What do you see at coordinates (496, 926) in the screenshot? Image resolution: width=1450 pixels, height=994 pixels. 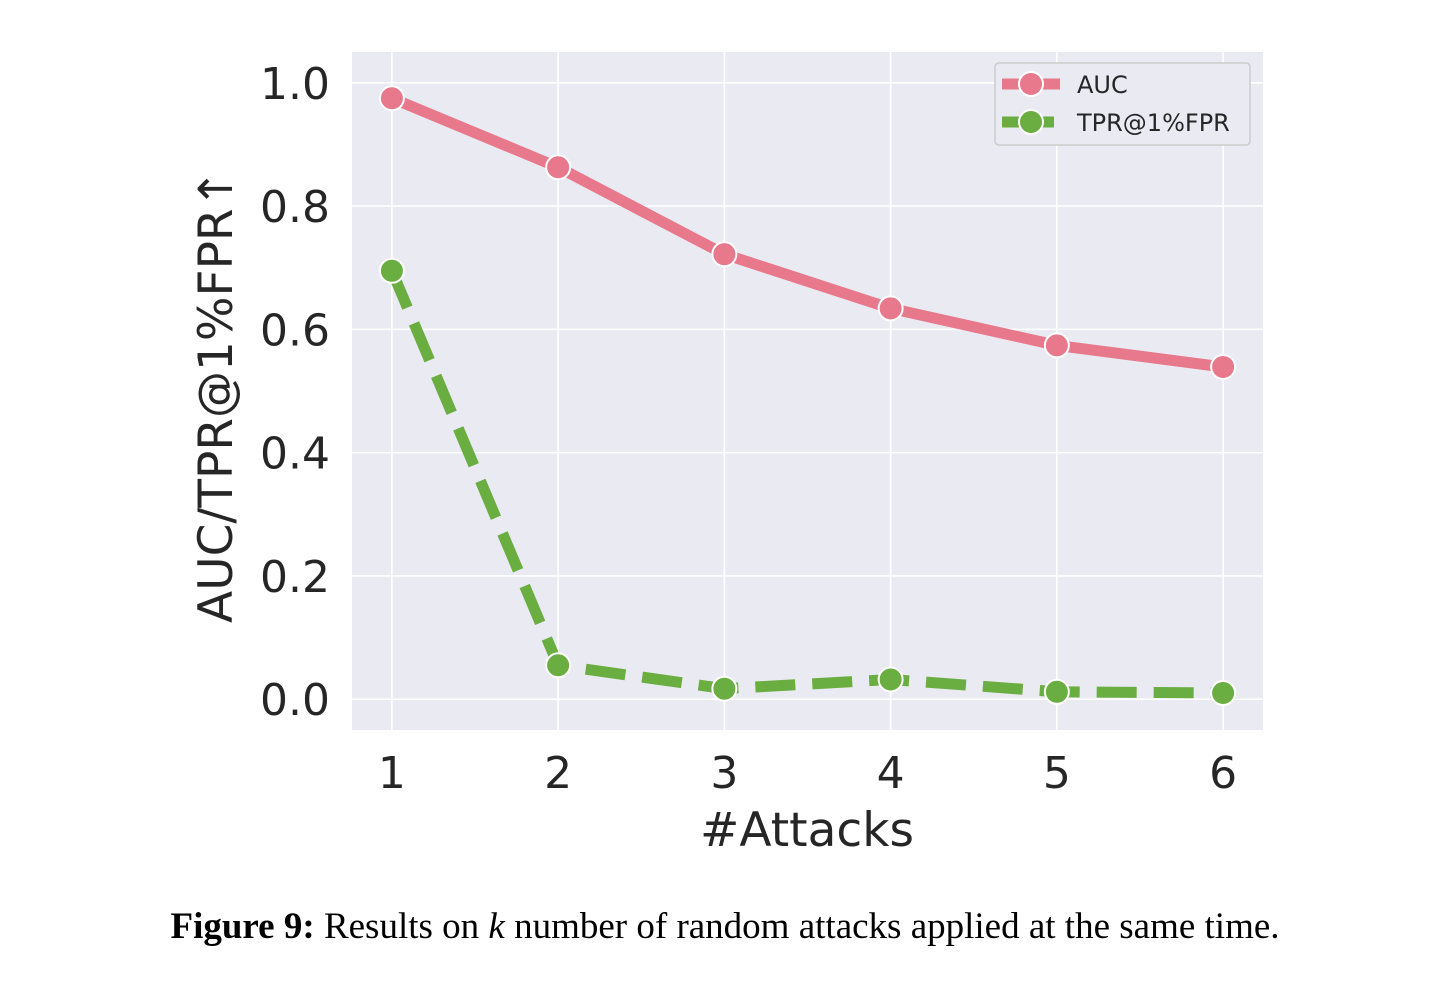 I see `caption-variable: k` at bounding box center [496, 926].